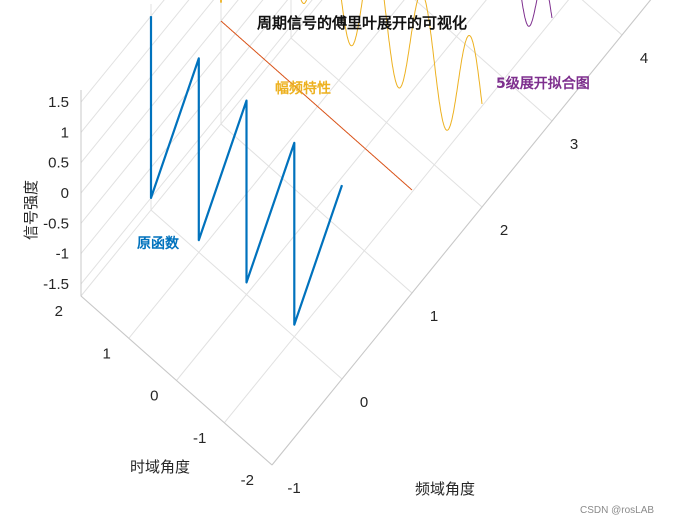 The image size is (700, 525). I want to click on y-tick-label: -2, so click(247, 480).